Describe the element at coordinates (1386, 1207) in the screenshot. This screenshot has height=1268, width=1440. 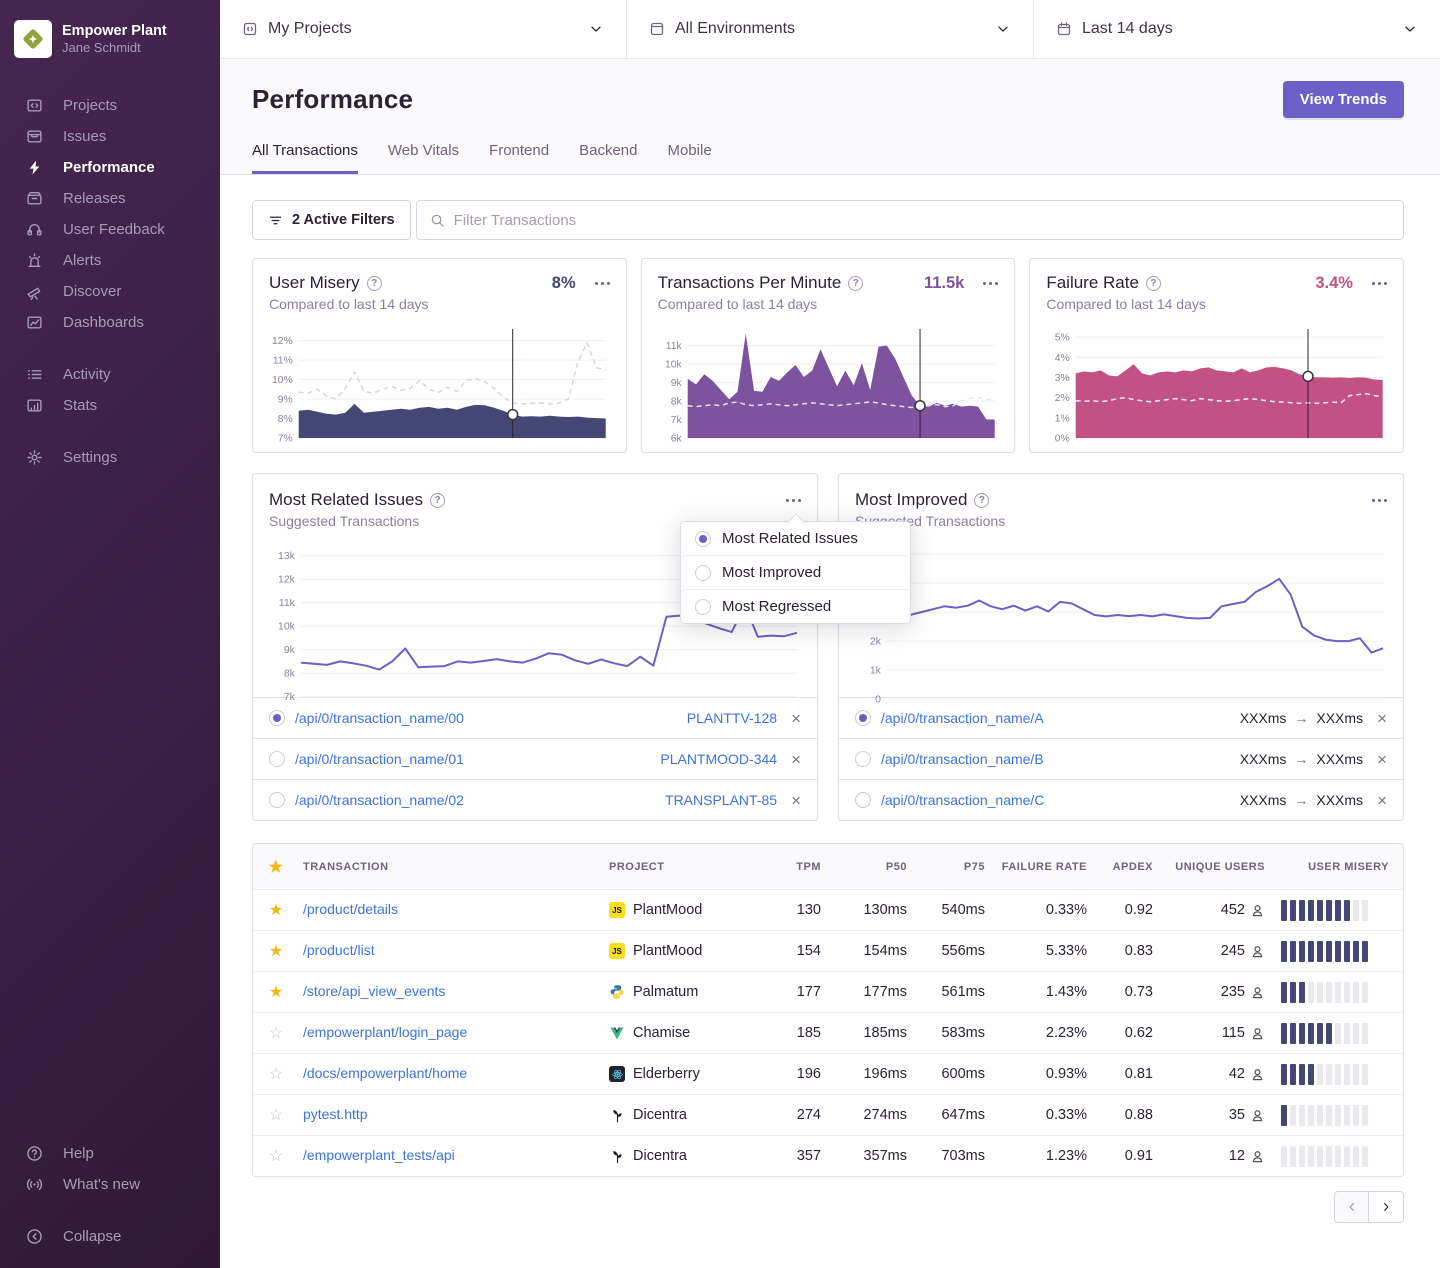
I see `next-page-button` at that location.